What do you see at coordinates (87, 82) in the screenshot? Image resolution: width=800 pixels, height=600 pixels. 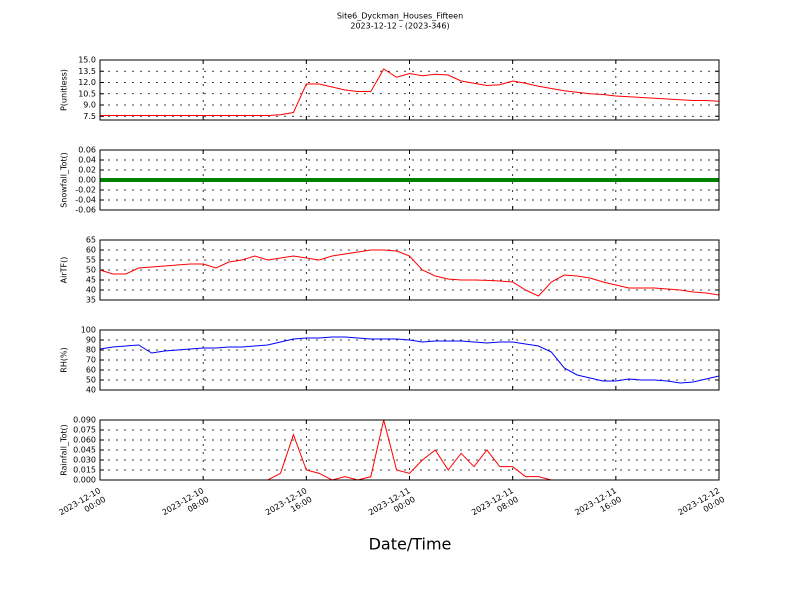 I see `y-tick-label: 12.0` at bounding box center [87, 82].